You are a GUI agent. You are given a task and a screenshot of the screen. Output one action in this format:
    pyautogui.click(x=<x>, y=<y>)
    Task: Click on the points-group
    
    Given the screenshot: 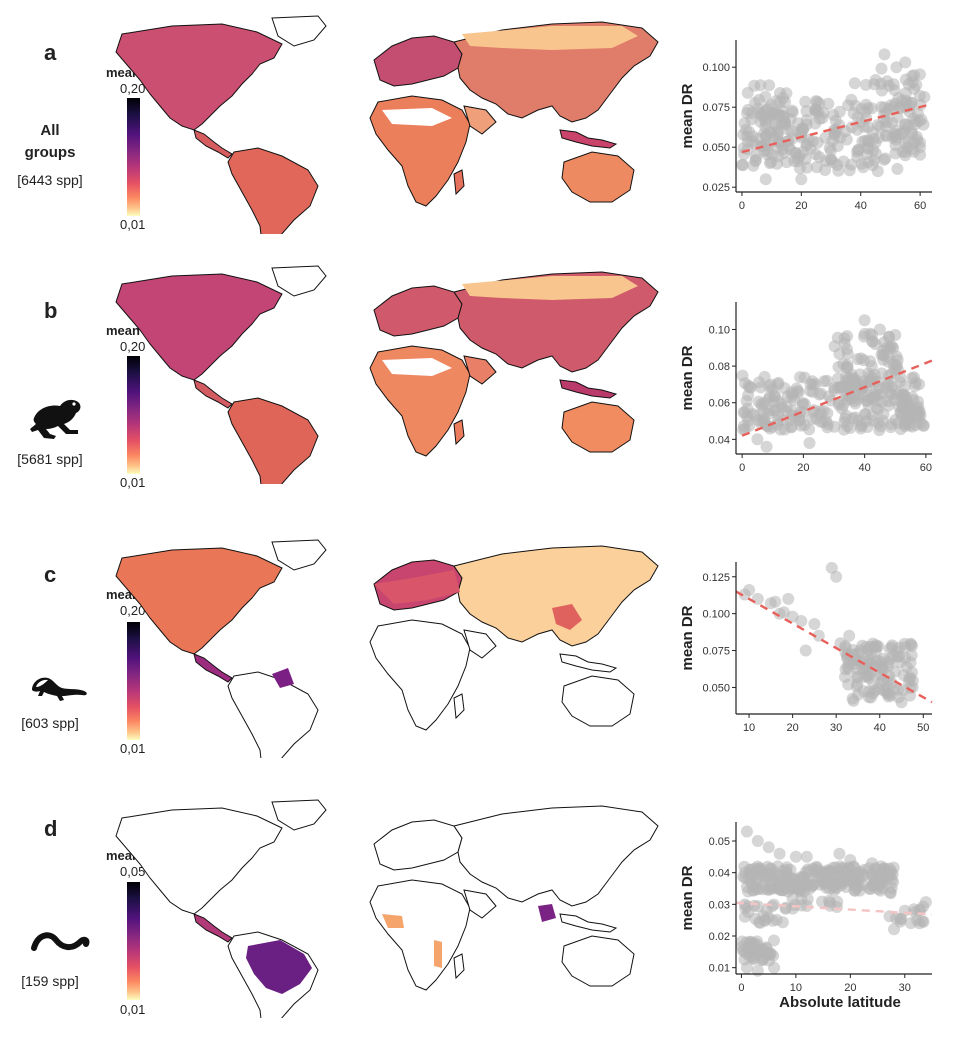 What is the action you would take?
    pyautogui.click(x=833, y=383)
    